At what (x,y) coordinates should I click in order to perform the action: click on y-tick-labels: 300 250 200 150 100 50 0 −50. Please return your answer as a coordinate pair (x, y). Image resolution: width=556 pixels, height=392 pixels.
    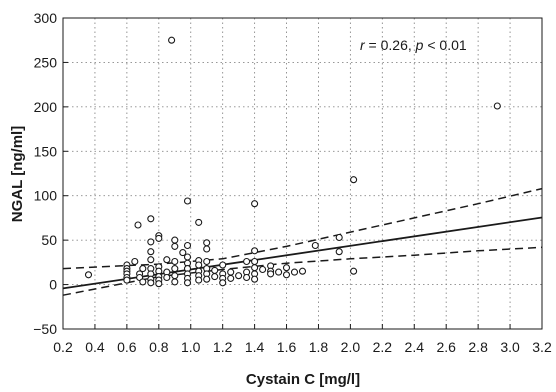
    Looking at the image, I should click on (45, 173).